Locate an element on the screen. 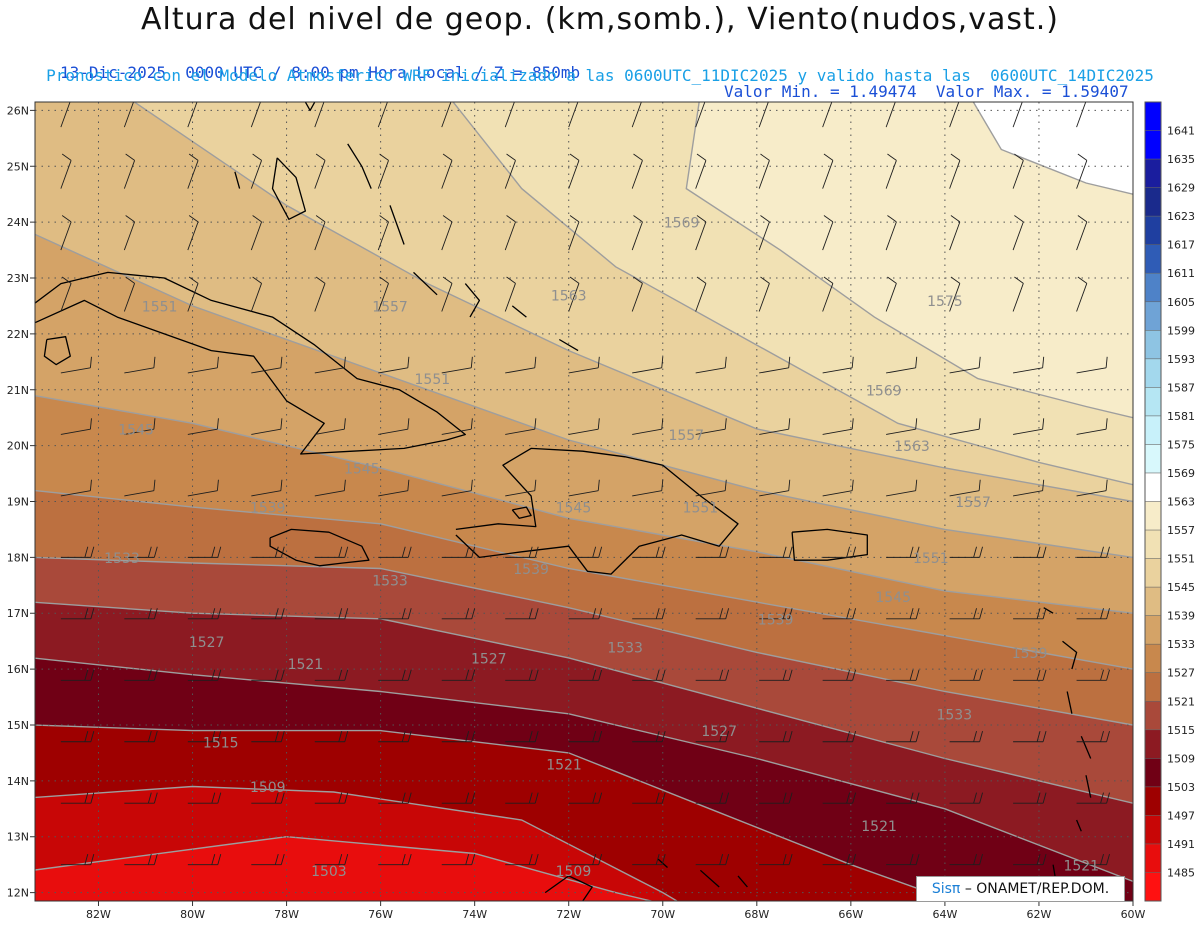 The width and height of the screenshot is (1200, 927). colorbar-label: 1491 is located at coordinates (1181, 844).